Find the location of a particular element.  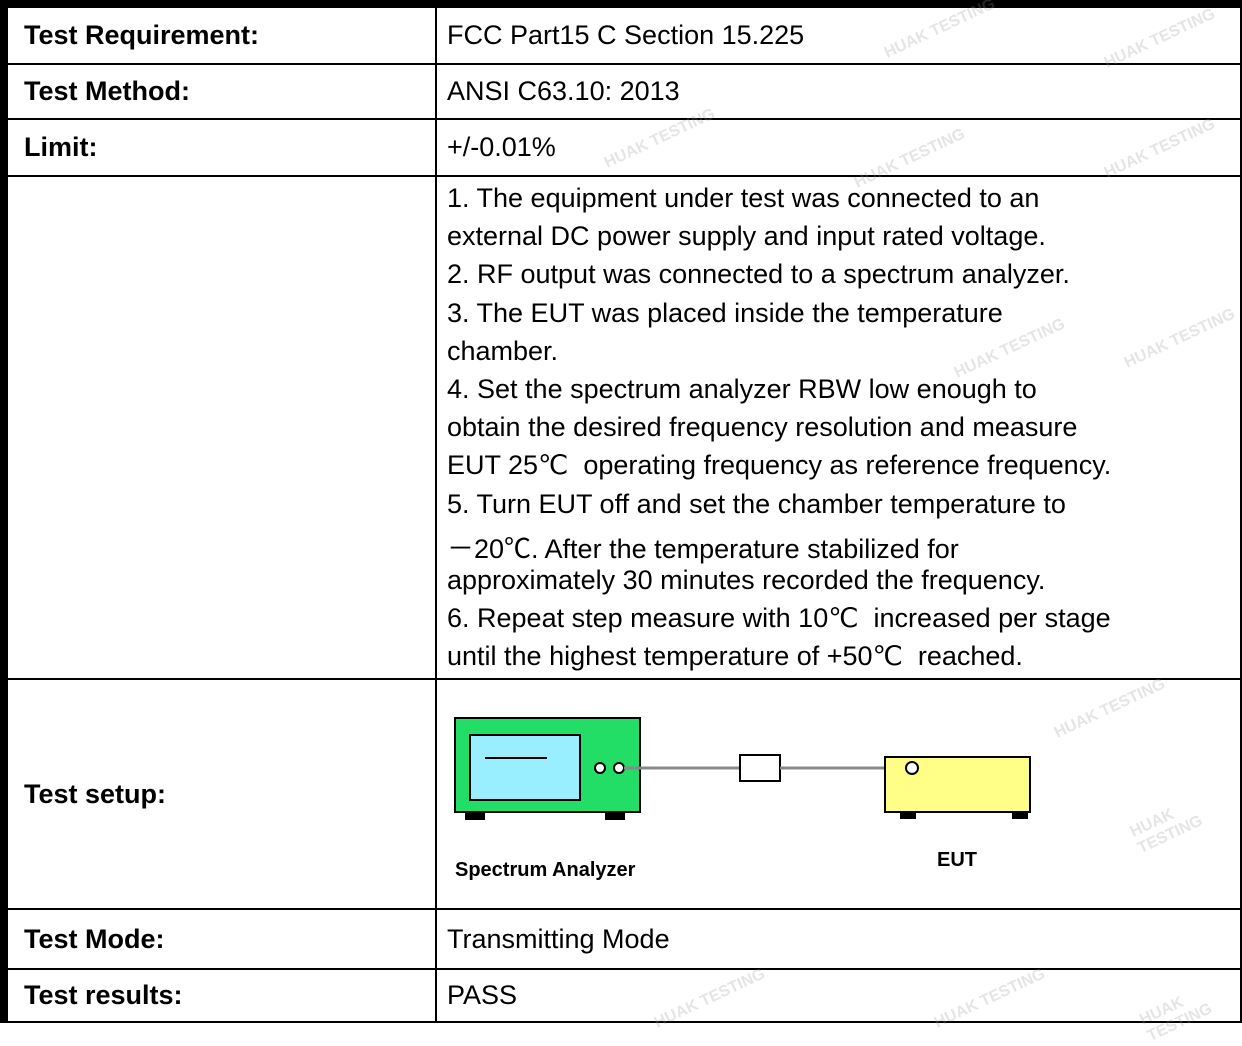

value-cell: PASS is located at coordinates (839, 996).